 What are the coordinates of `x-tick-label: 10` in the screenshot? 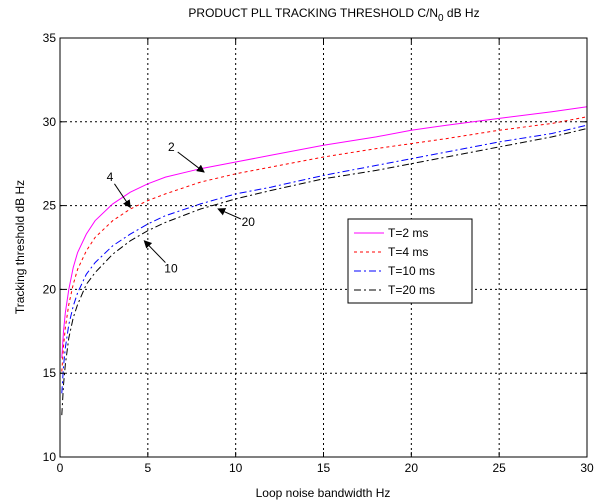 It's located at (236, 468).